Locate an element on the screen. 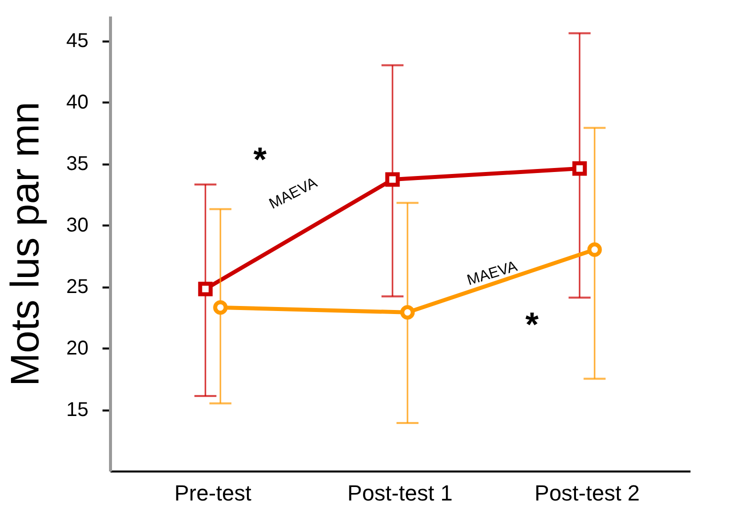 The width and height of the screenshot is (744, 523). x-tick-label: Pre-test is located at coordinates (213, 493).